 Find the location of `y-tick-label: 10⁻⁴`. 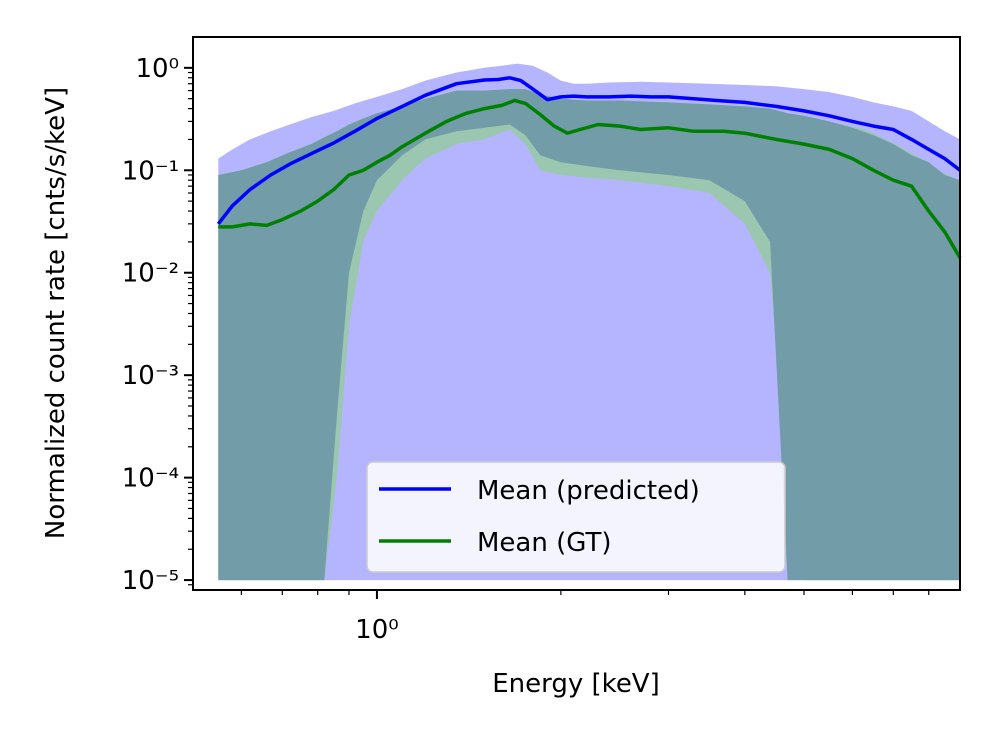

y-tick-label: 10⁻⁴ is located at coordinates (150, 479).